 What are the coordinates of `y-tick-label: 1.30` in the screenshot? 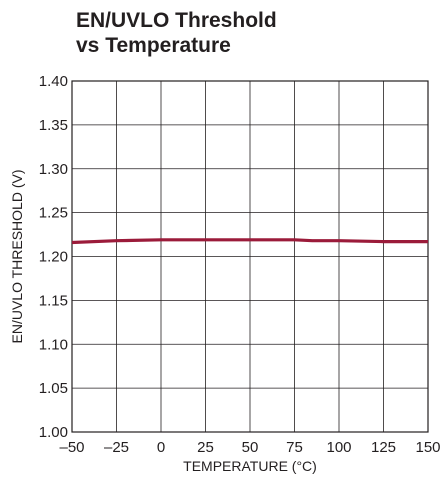 It's located at (53, 169).